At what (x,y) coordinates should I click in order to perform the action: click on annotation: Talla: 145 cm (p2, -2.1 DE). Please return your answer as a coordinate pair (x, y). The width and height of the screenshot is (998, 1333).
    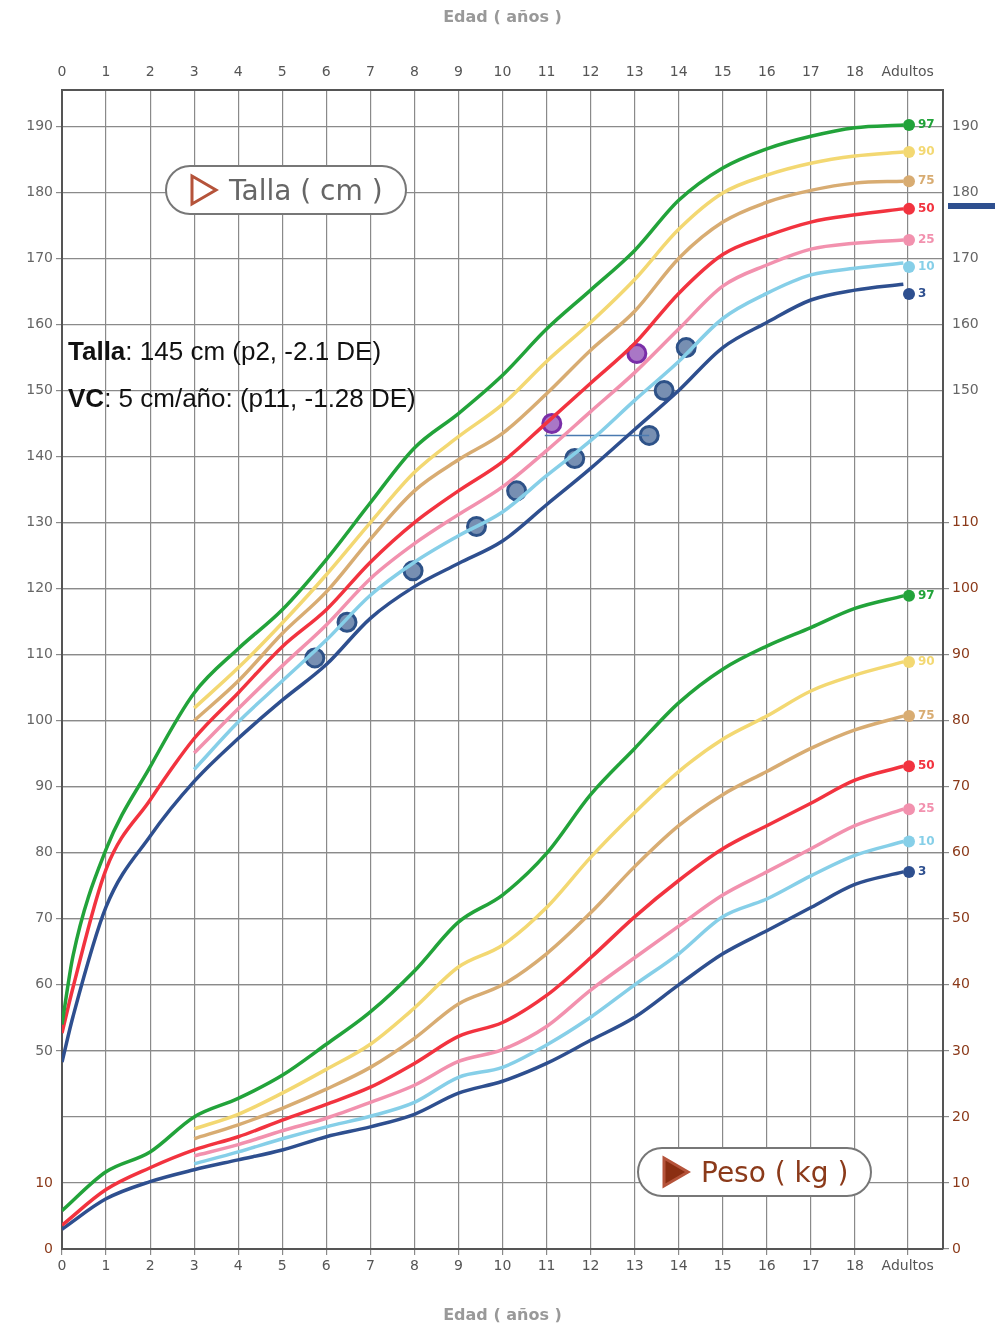
    Looking at the image, I should click on (225, 351).